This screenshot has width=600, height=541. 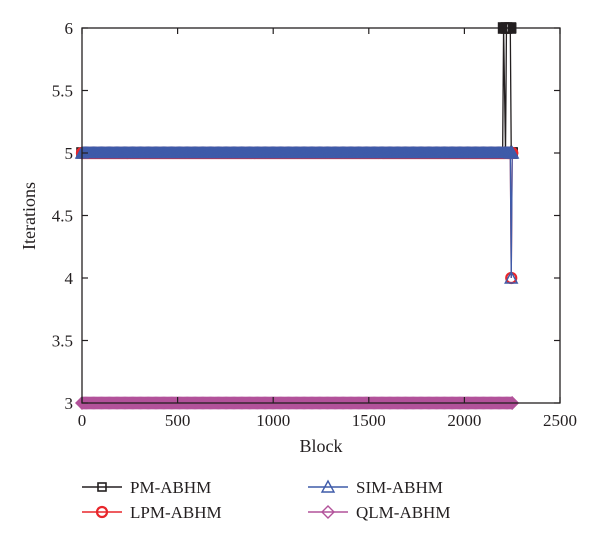 What do you see at coordinates (464, 420) in the screenshot?
I see `x-tick-label: 2000` at bounding box center [464, 420].